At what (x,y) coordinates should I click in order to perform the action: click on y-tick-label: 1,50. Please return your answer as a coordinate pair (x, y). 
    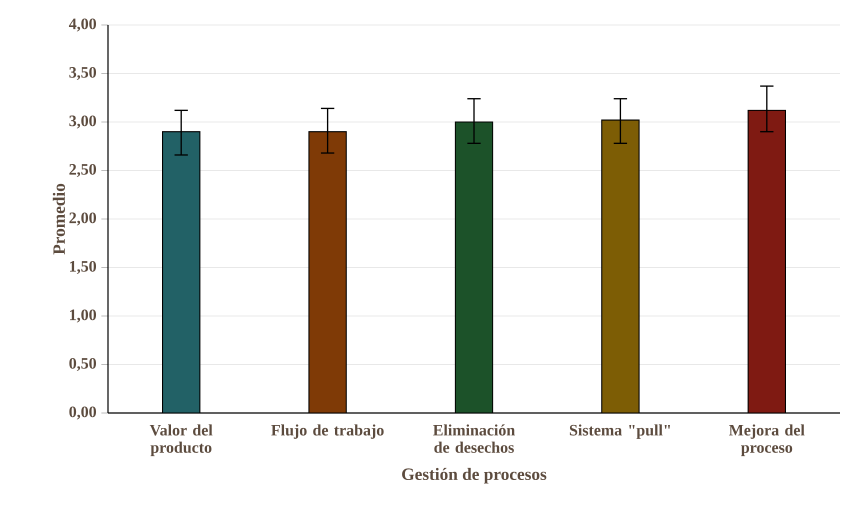
    Looking at the image, I should click on (83, 267).